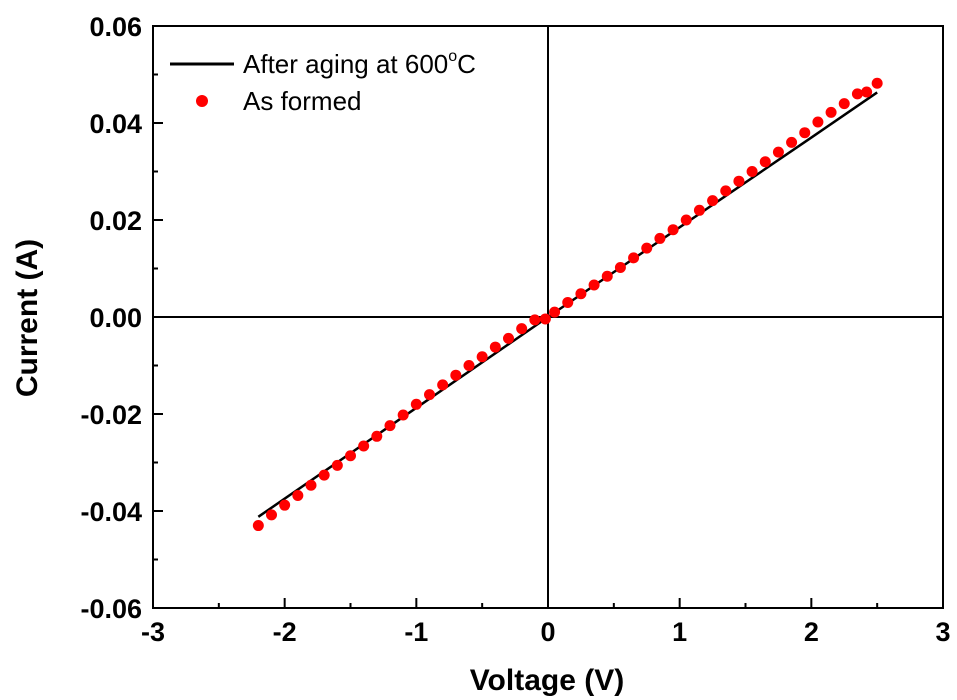 Image resolution: width=957 pixels, height=700 pixels. I want to click on x-tick-label: 1, so click(679, 632).